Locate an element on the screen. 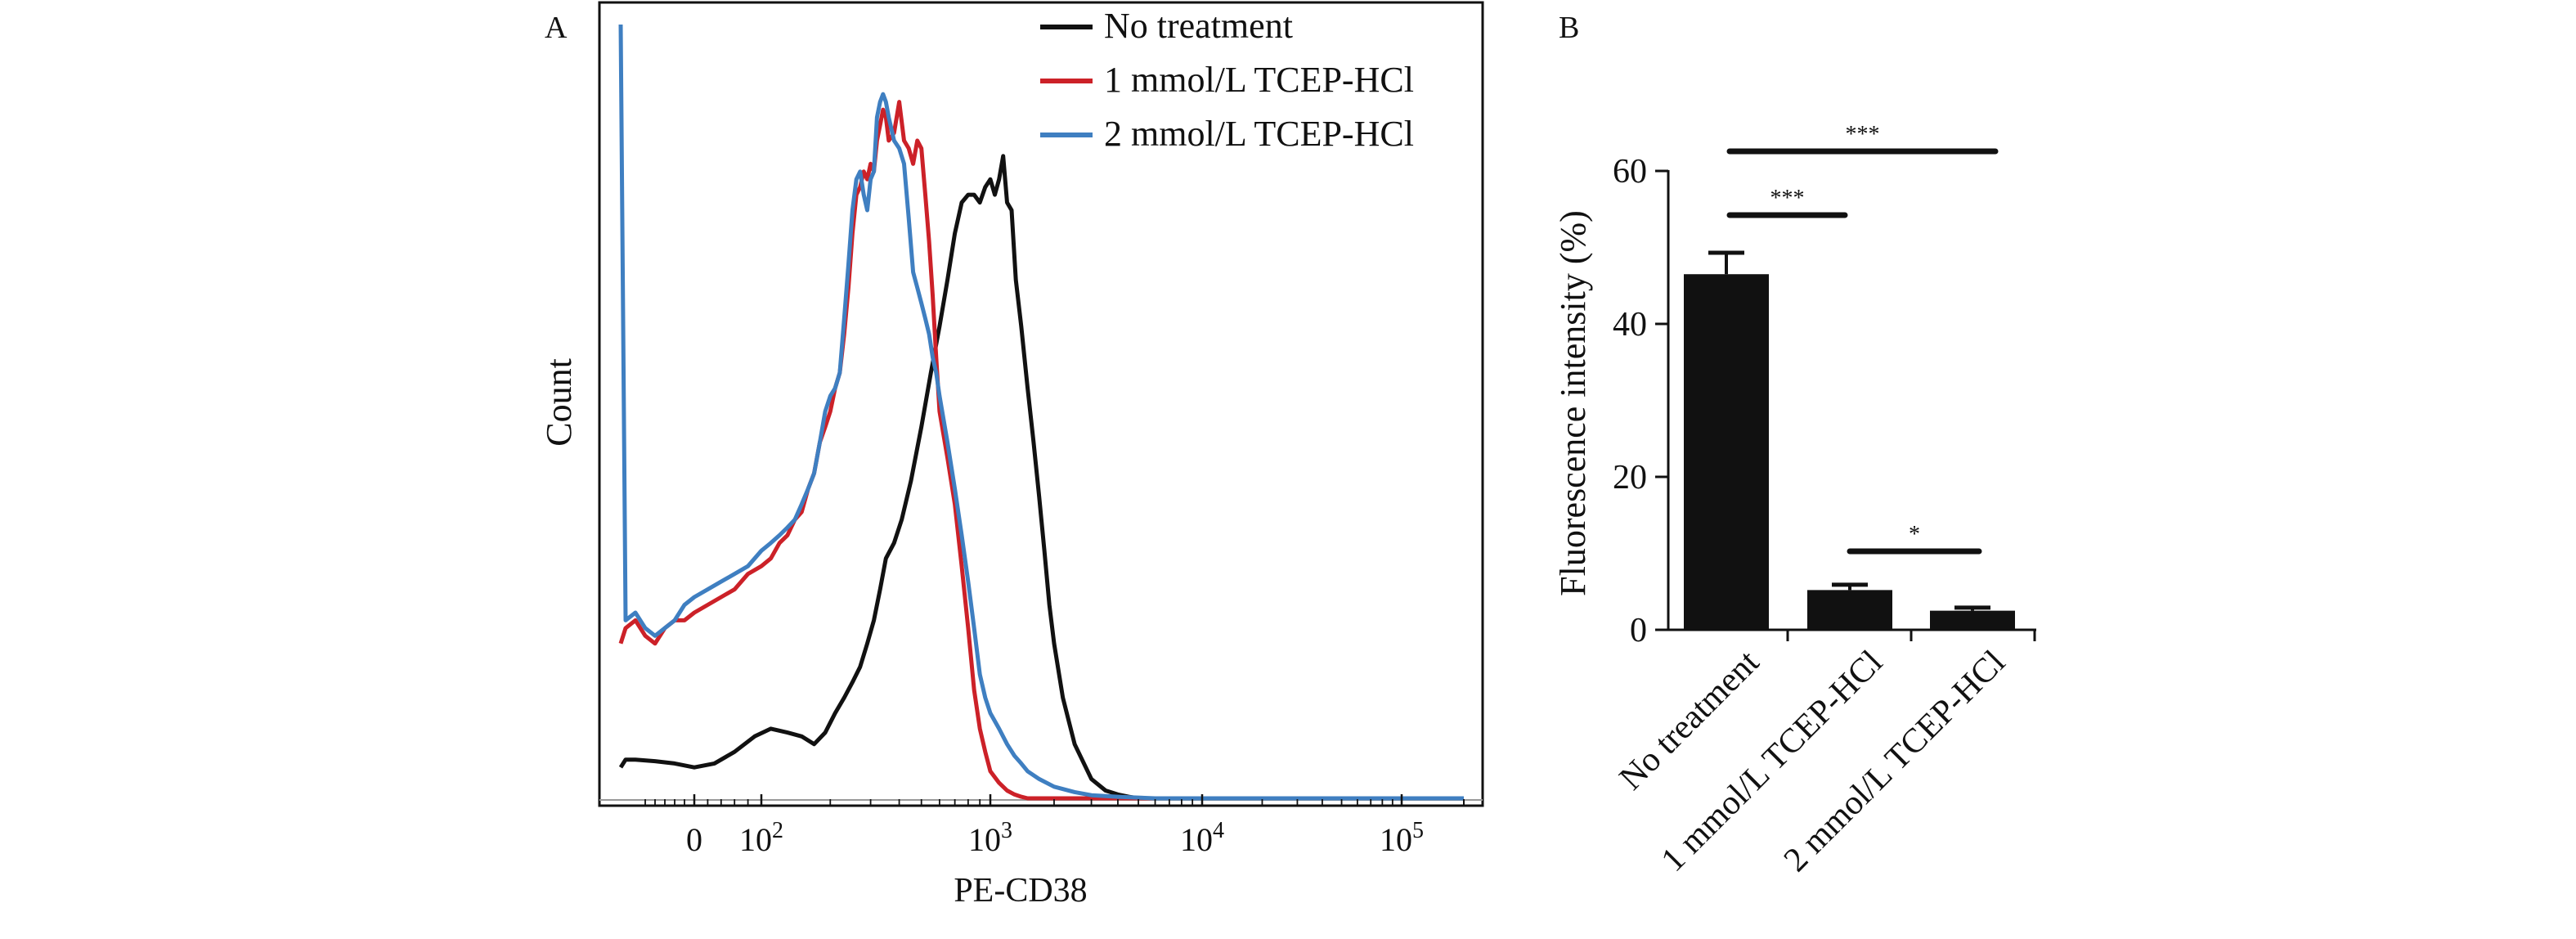 The image size is (2576, 939). significance-brackets: ******* is located at coordinates (1862, 338).